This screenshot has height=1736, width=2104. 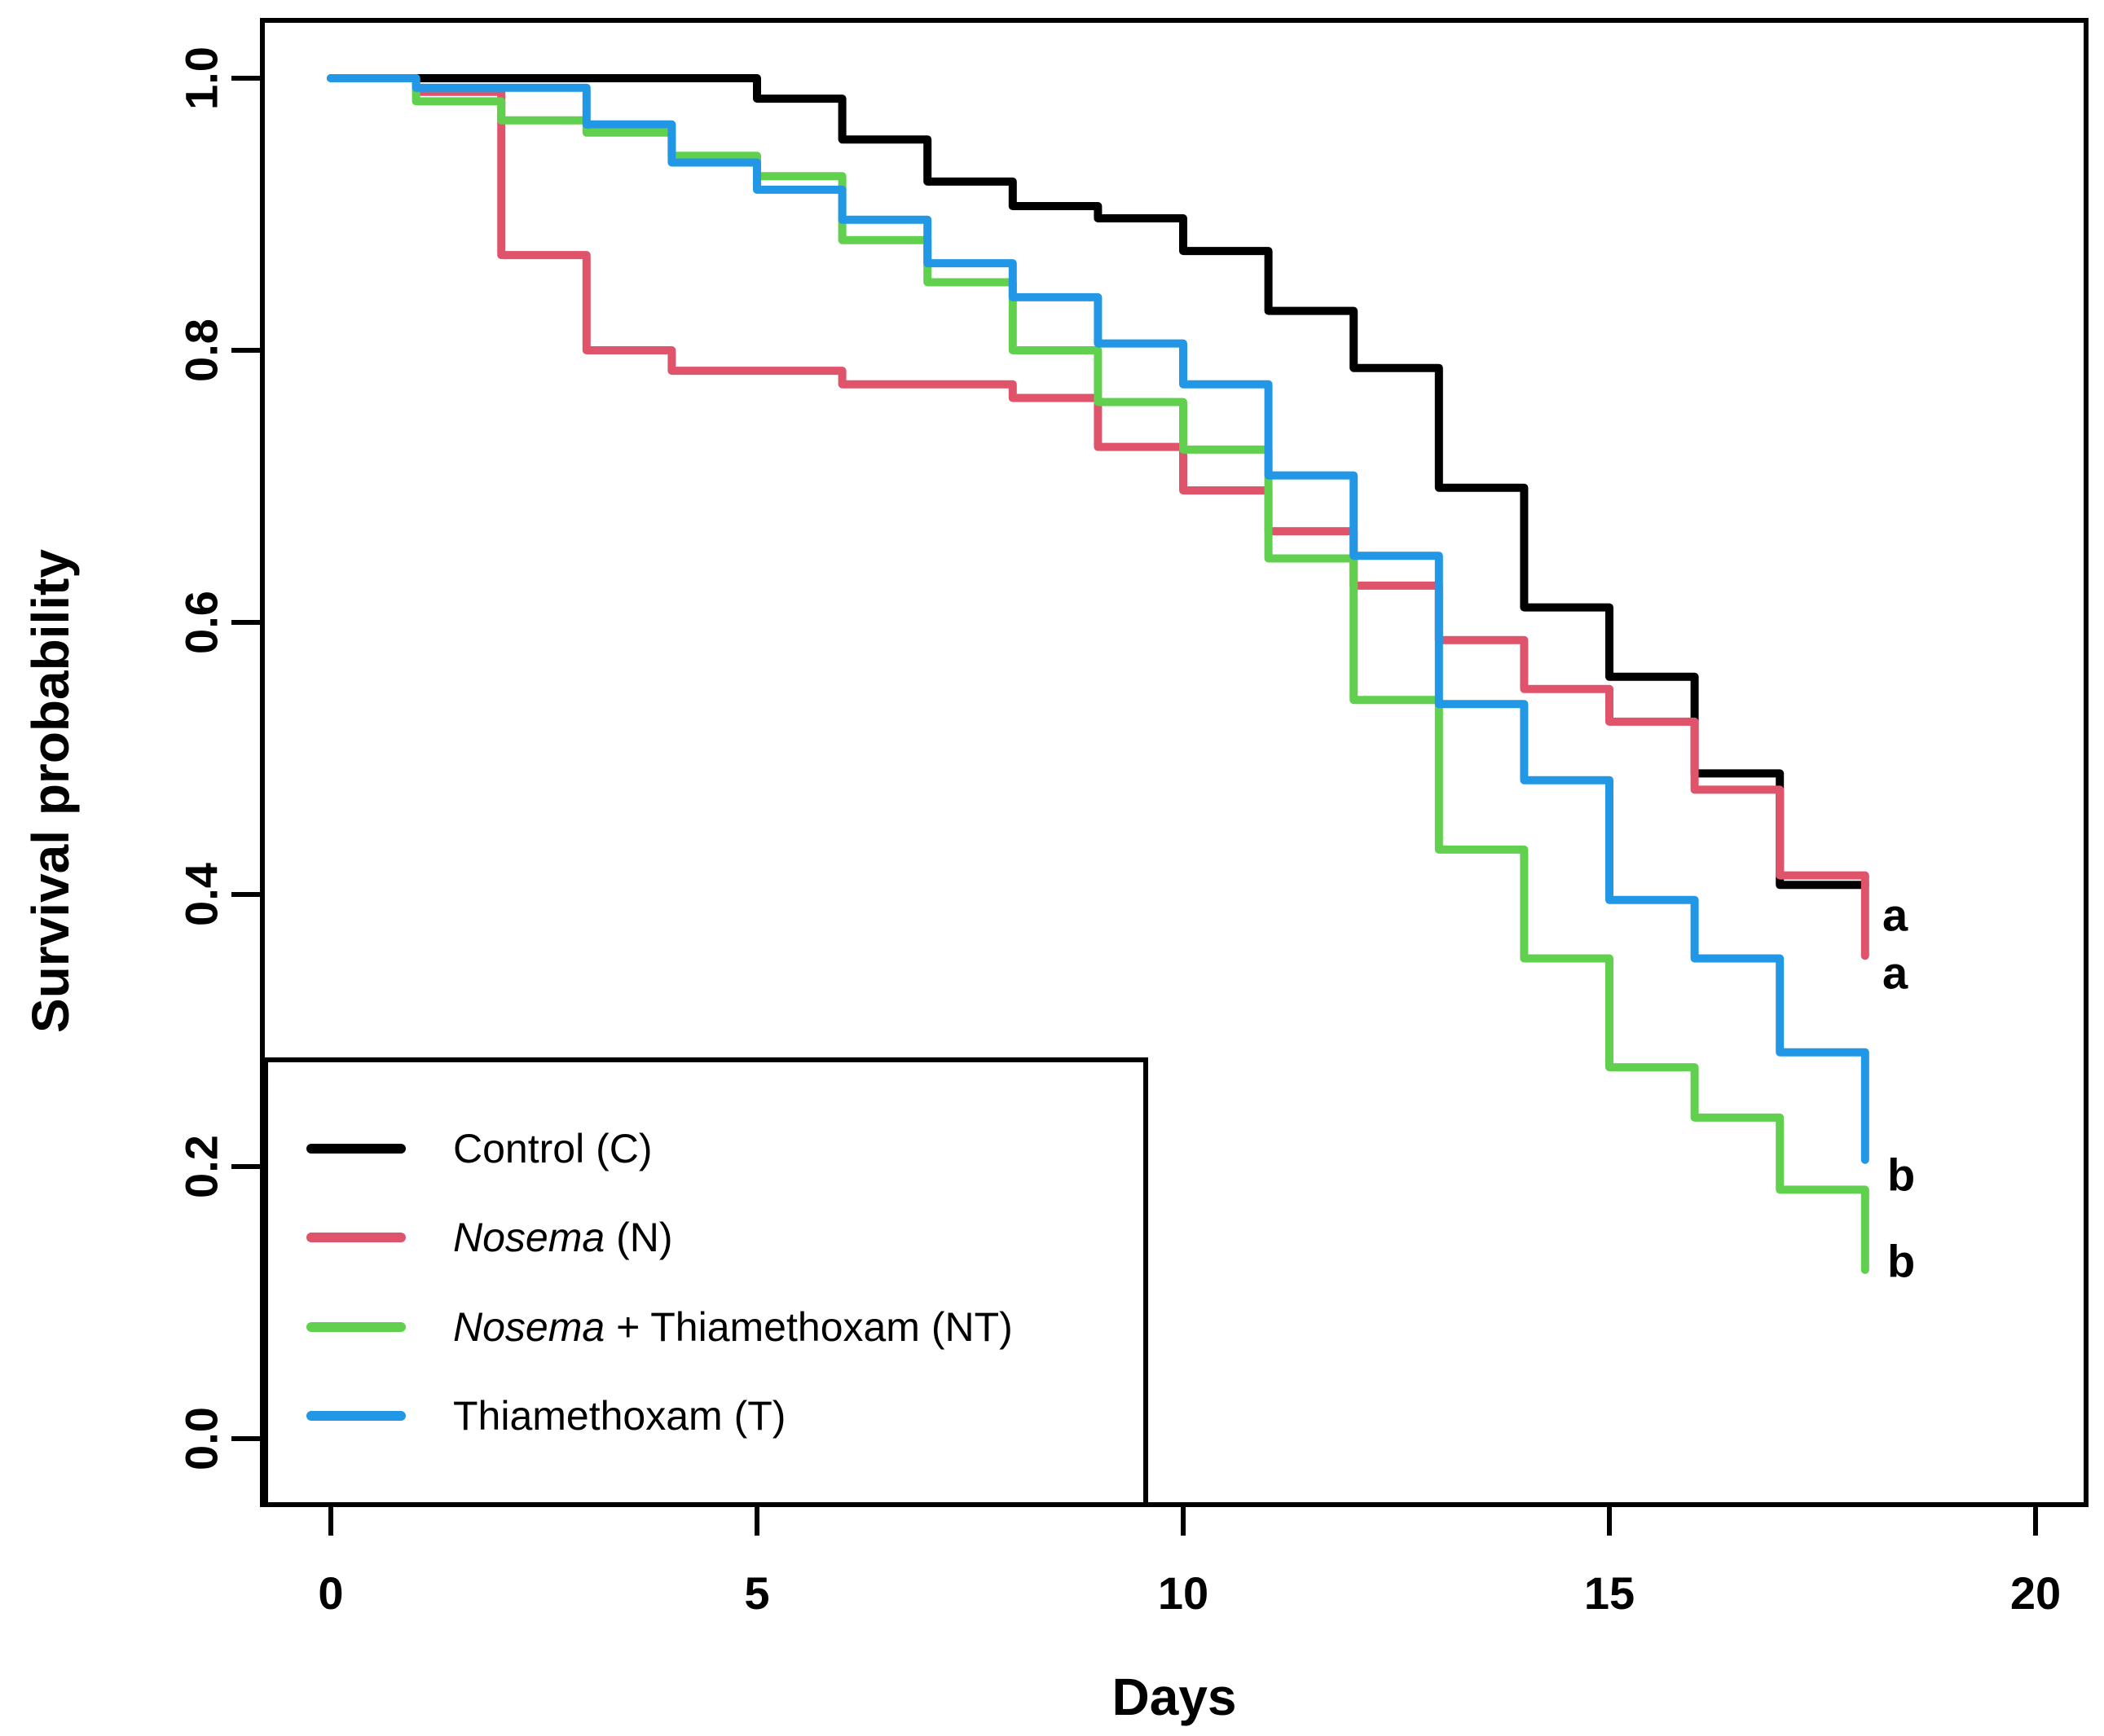 What do you see at coordinates (1899, 1088) in the screenshot?
I see `significance-letters: a a b b` at bounding box center [1899, 1088].